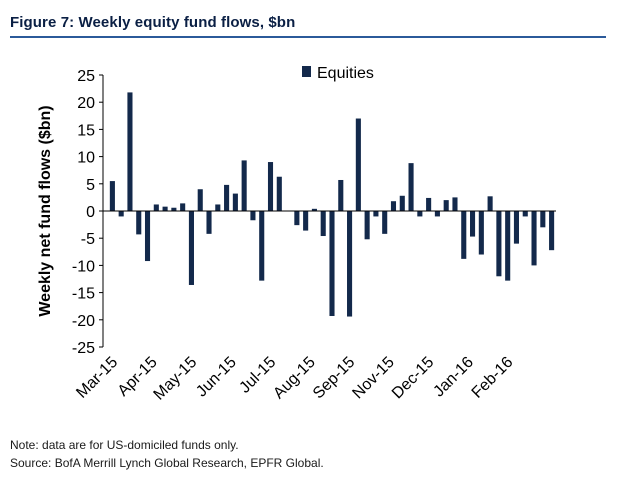 Image resolution: width=618 pixels, height=500 pixels. What do you see at coordinates (373, 378) in the screenshot?
I see `x-tick-label: Nov-15` at bounding box center [373, 378].